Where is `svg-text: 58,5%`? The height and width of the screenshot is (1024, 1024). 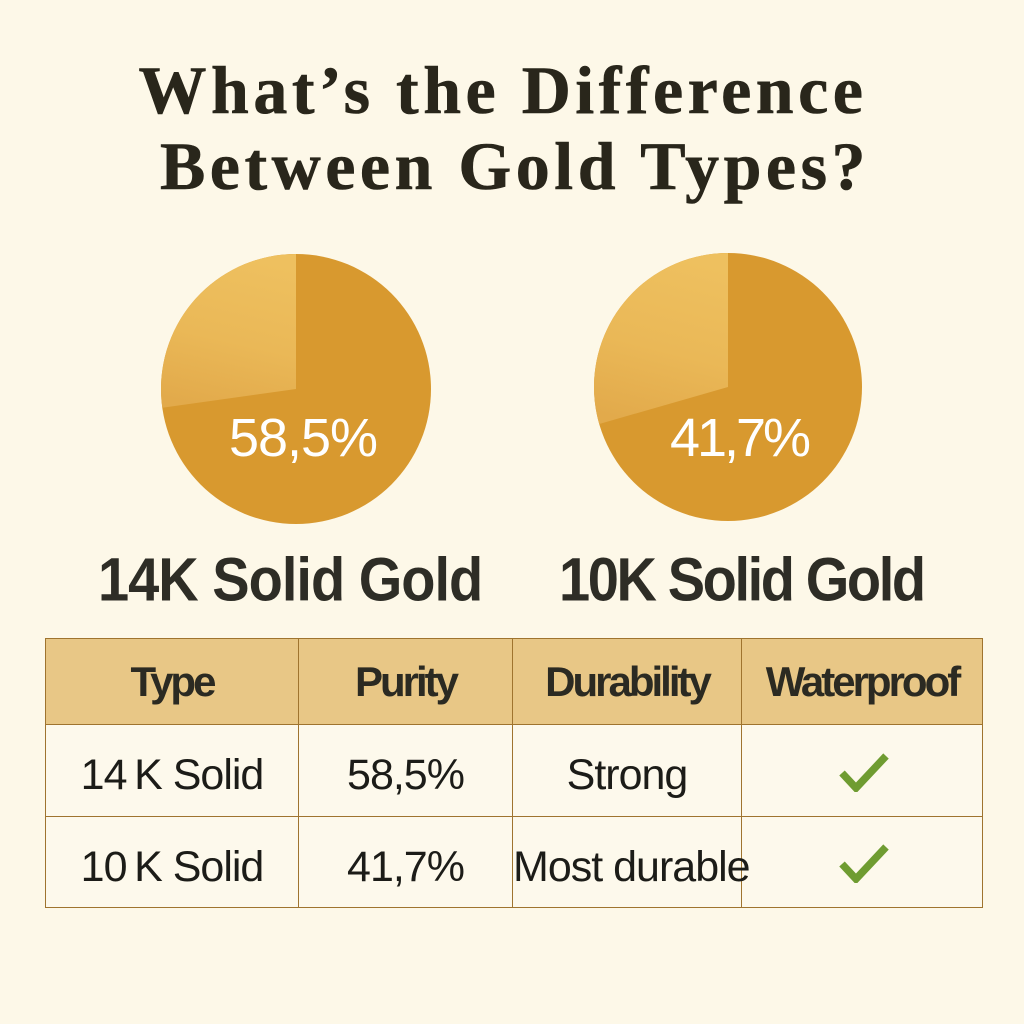
svg-text: 58,5% is located at coordinates (303, 438).